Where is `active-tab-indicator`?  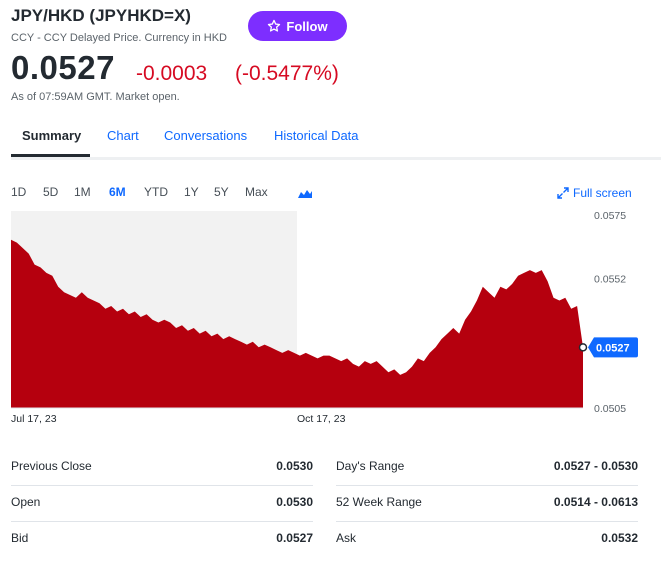
active-tab-indicator is located at coordinates (50, 155).